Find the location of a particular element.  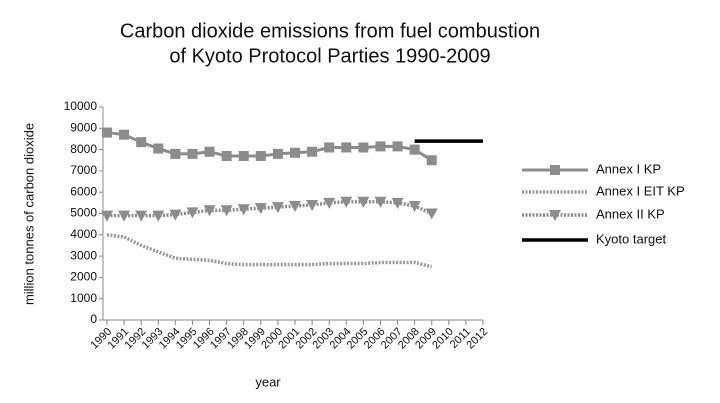

y-tick-label: 5000 is located at coordinates (83, 213).